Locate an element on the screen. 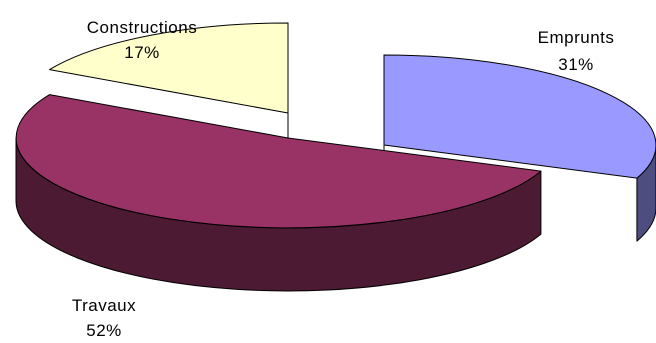 This screenshot has height=343, width=656. label-travaux-value: 52% is located at coordinates (104, 330).